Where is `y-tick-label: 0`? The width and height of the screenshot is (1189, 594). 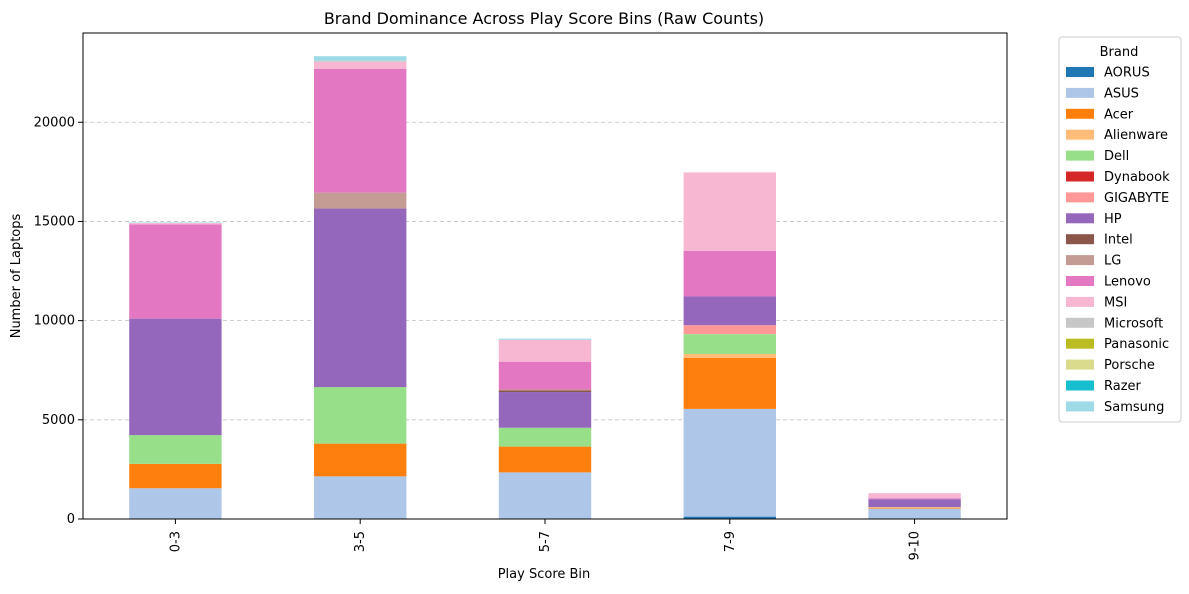
y-tick-label: 0 is located at coordinates (71, 519).